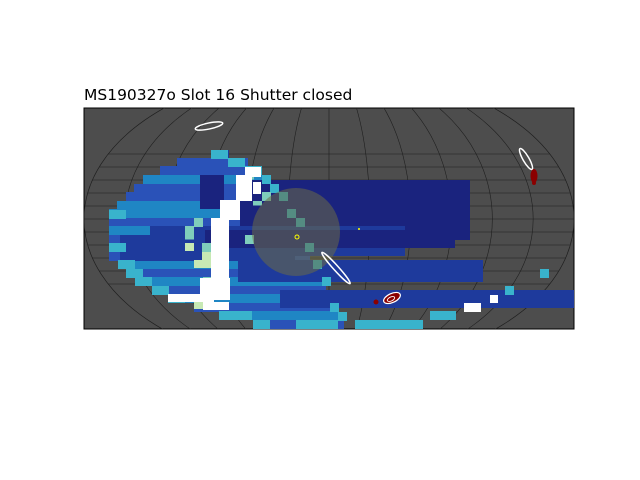 The height and width of the screenshot is (480, 640). What do you see at coordinates (297, 237) in the screenshot?
I see `pointing-marker` at bounding box center [297, 237].